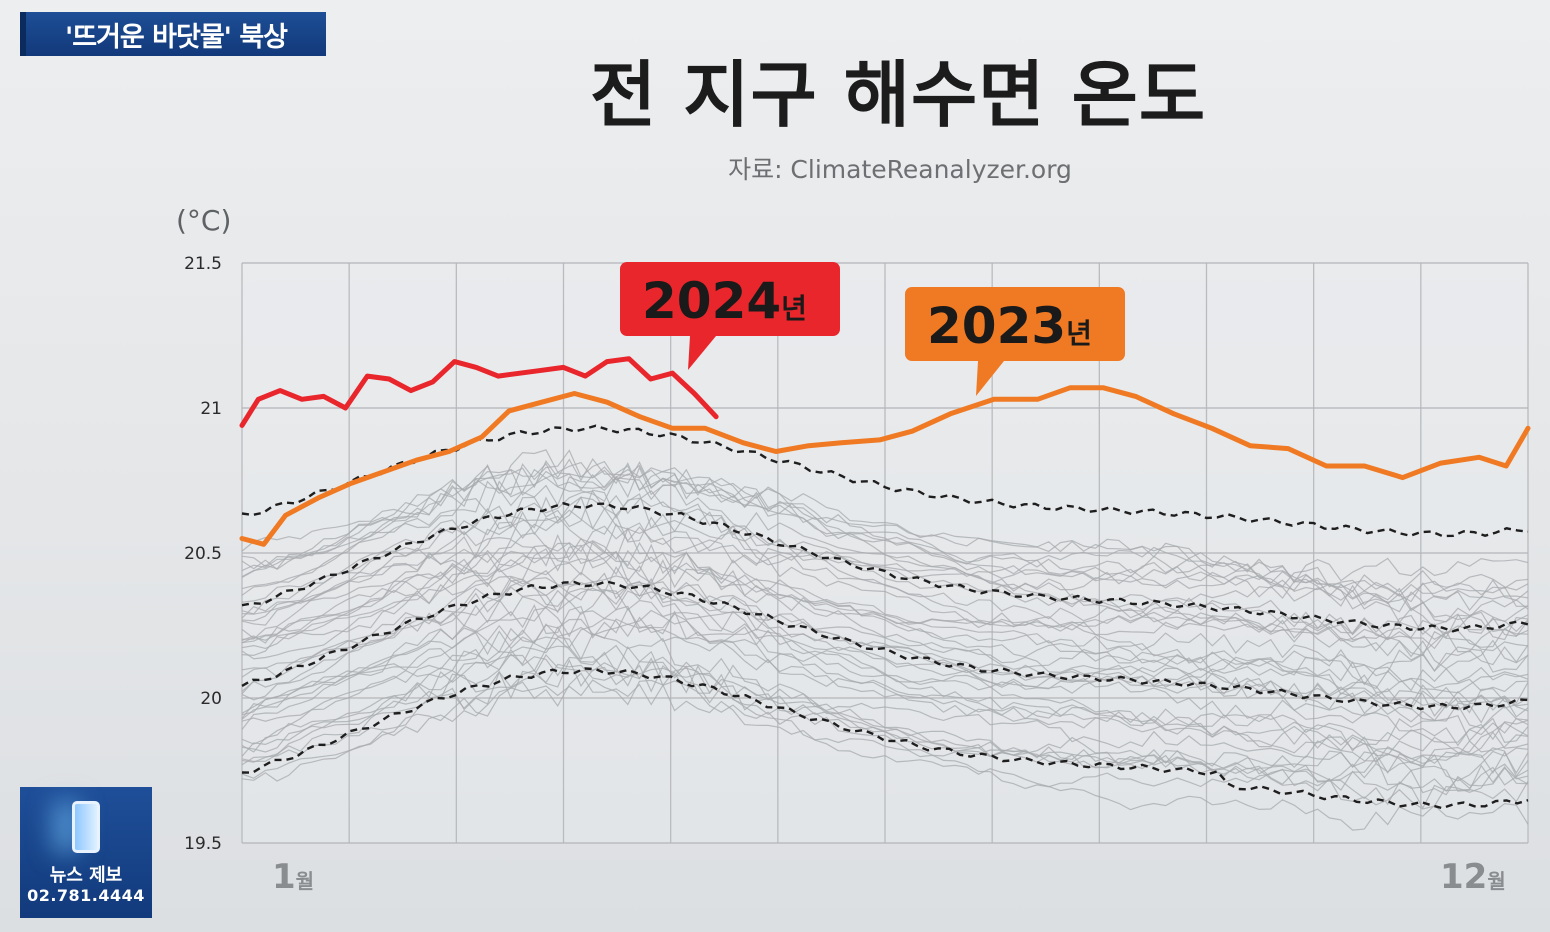  I want to click on phone-icon, so click(86, 827).